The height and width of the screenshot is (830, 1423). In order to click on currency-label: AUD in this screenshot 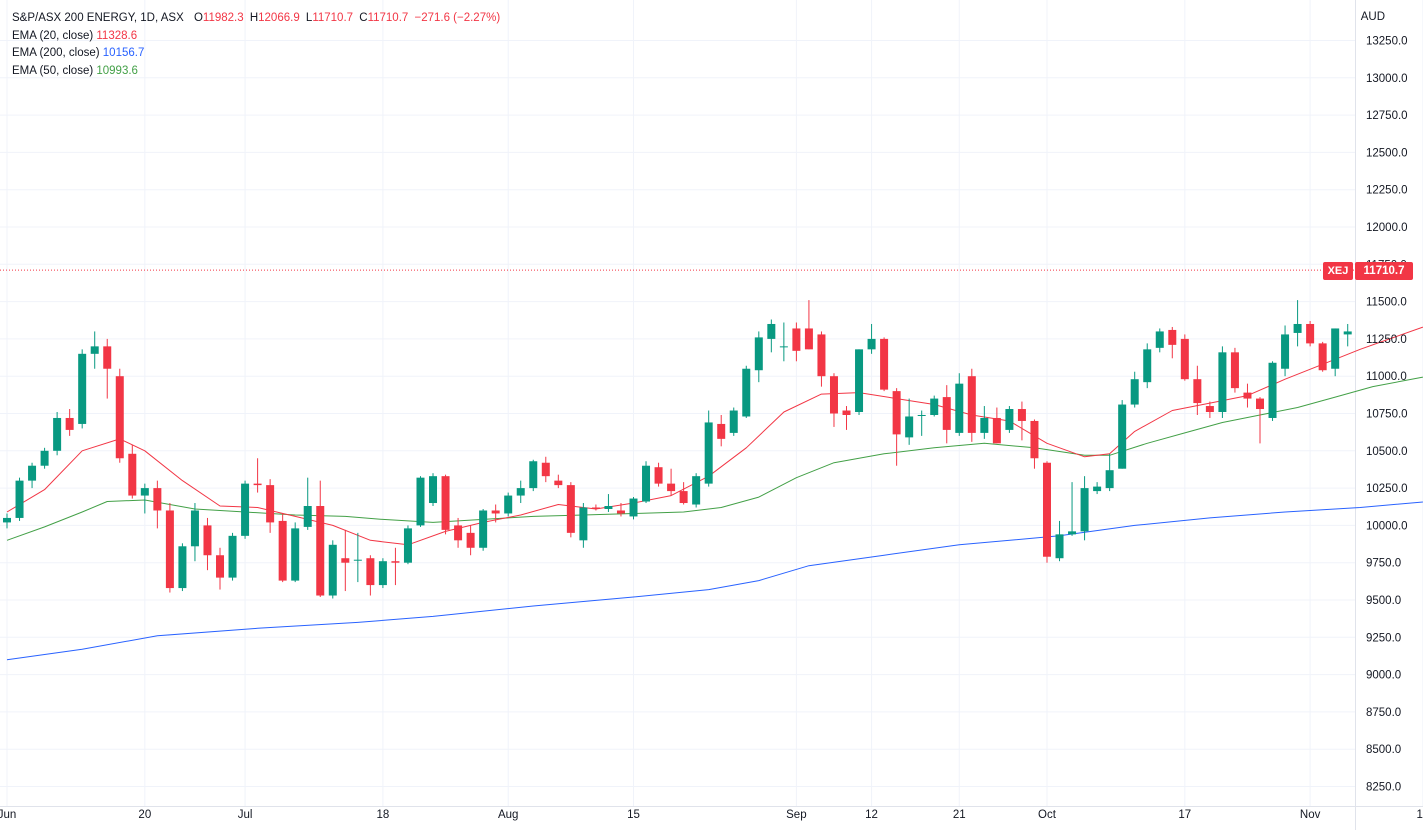, I will do `click(1372, 17)`.